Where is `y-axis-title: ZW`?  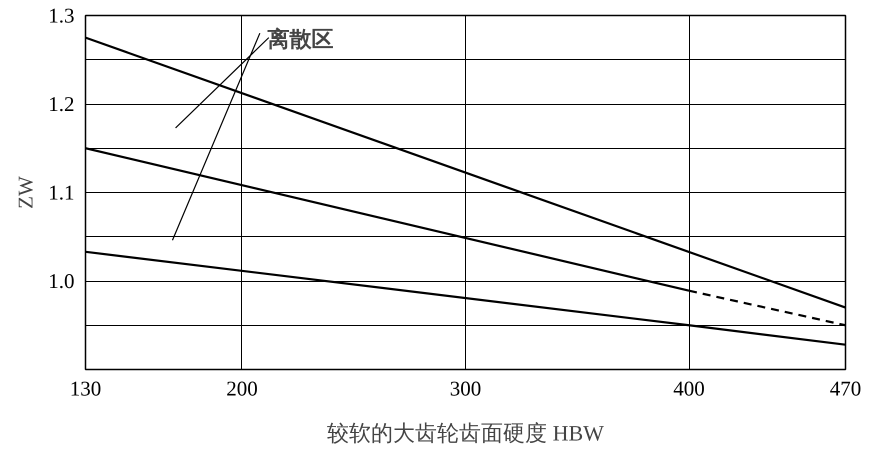 y-axis-title: ZW is located at coordinates (25, 192).